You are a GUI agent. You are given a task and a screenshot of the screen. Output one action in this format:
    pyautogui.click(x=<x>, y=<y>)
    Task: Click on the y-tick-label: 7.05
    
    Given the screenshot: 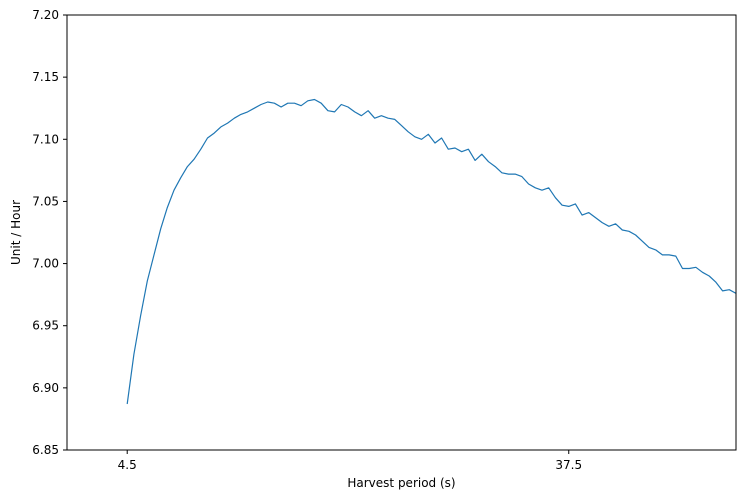 What is the action you would take?
    pyautogui.click(x=45, y=201)
    